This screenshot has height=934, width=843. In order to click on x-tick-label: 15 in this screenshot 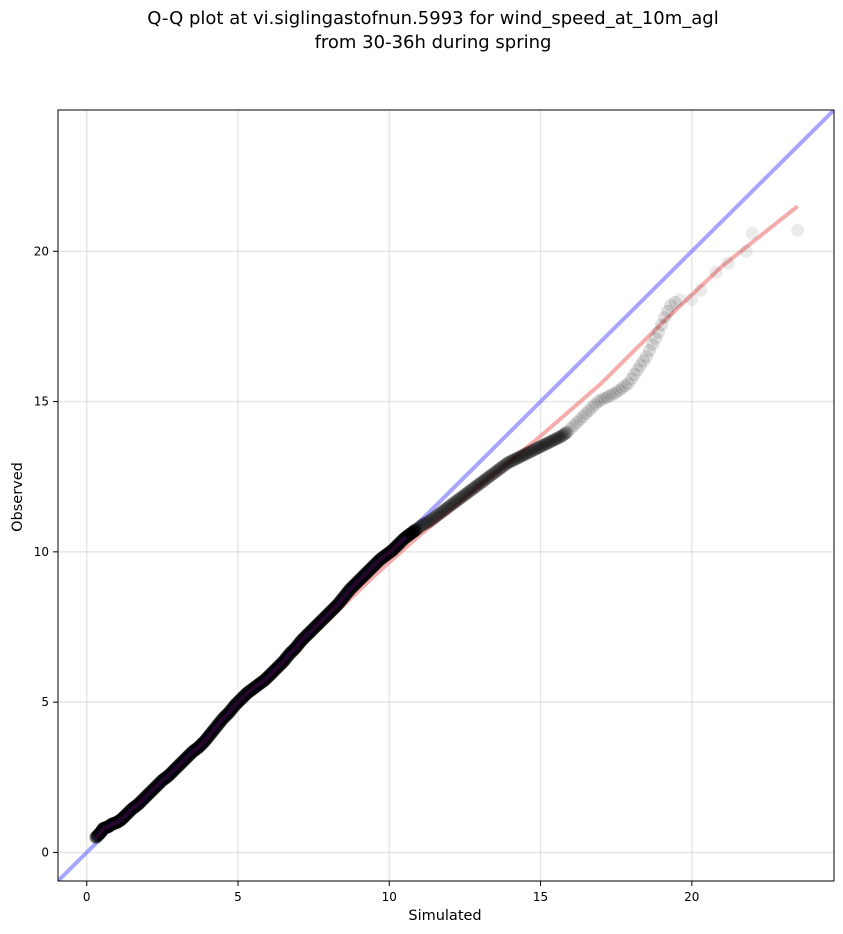, I will do `click(540, 897)`.